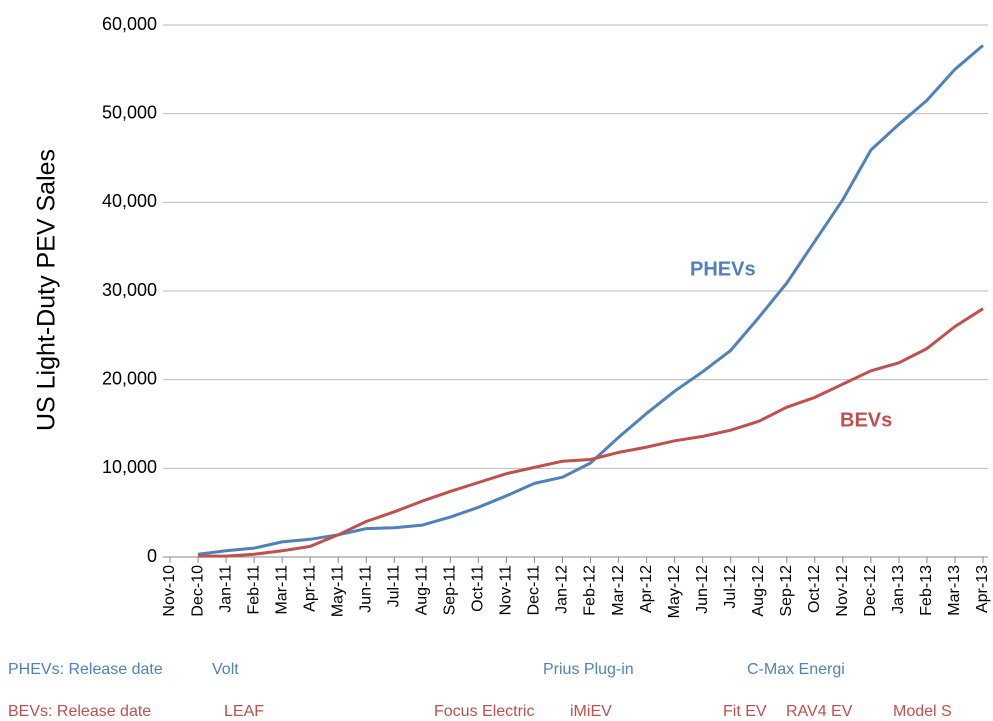  What do you see at coordinates (814, 589) in the screenshot?
I see `x-tick-label: Oct-12` at bounding box center [814, 589].